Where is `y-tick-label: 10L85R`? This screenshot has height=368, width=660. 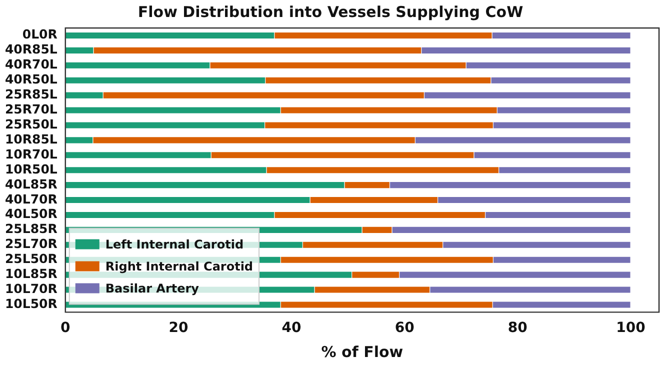
y-tick-label: 10L85R is located at coordinates (31, 274).